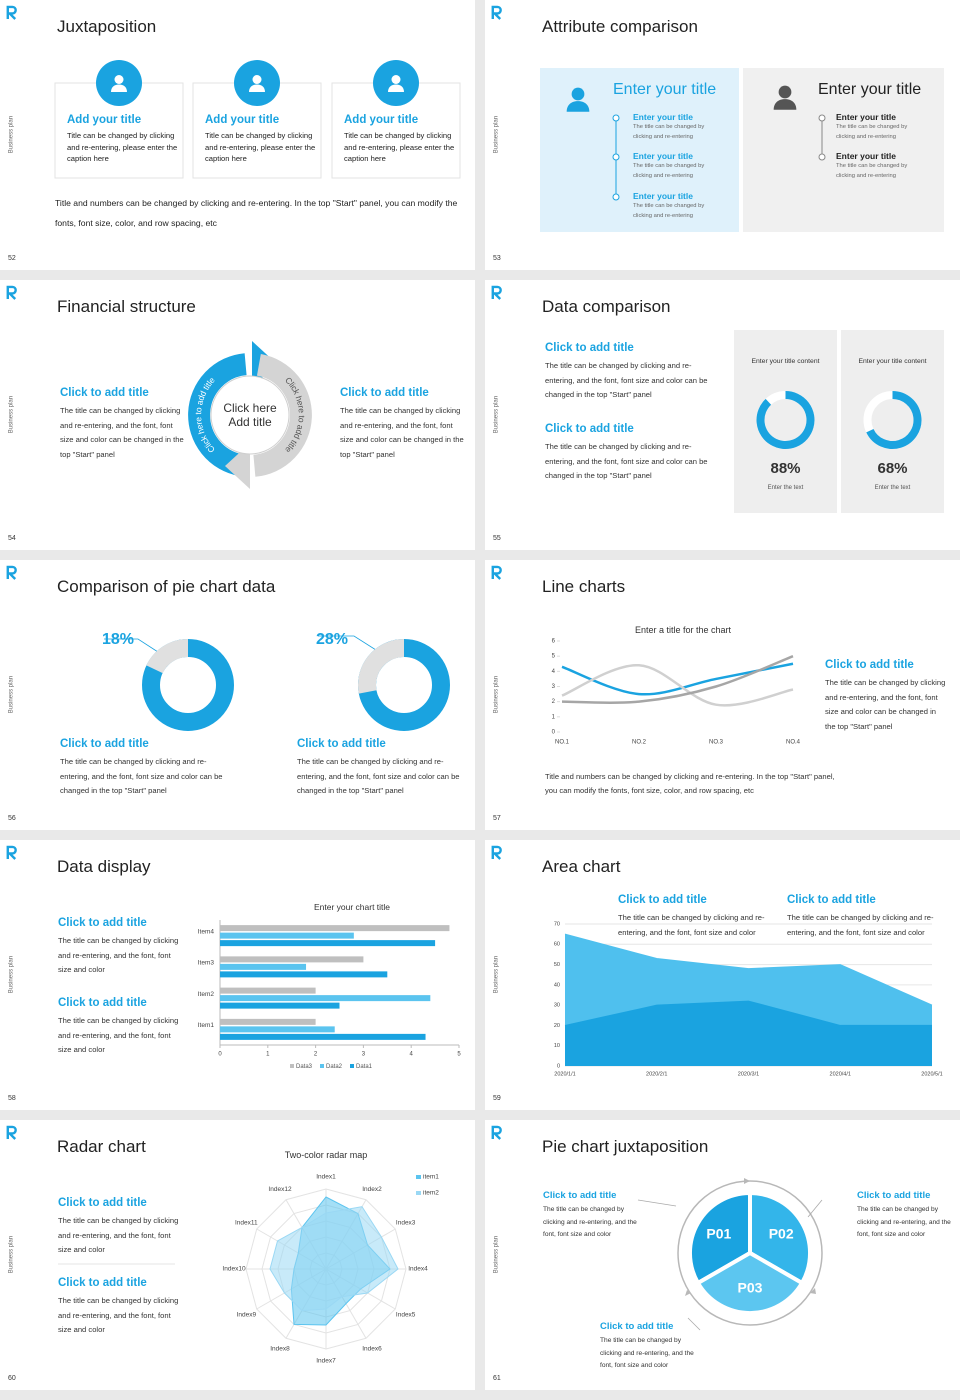 The width and height of the screenshot is (960, 1400). Describe the element at coordinates (332, 639) in the screenshot. I see `pie-value: 28%` at that location.